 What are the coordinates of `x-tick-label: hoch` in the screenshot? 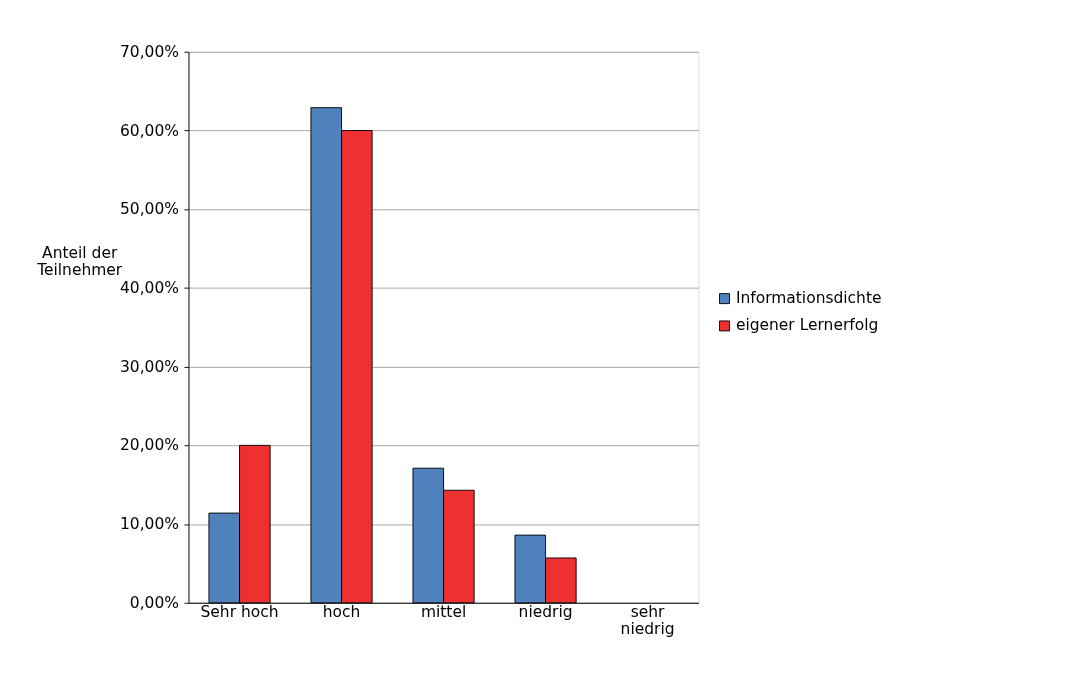 It's located at (341, 611).